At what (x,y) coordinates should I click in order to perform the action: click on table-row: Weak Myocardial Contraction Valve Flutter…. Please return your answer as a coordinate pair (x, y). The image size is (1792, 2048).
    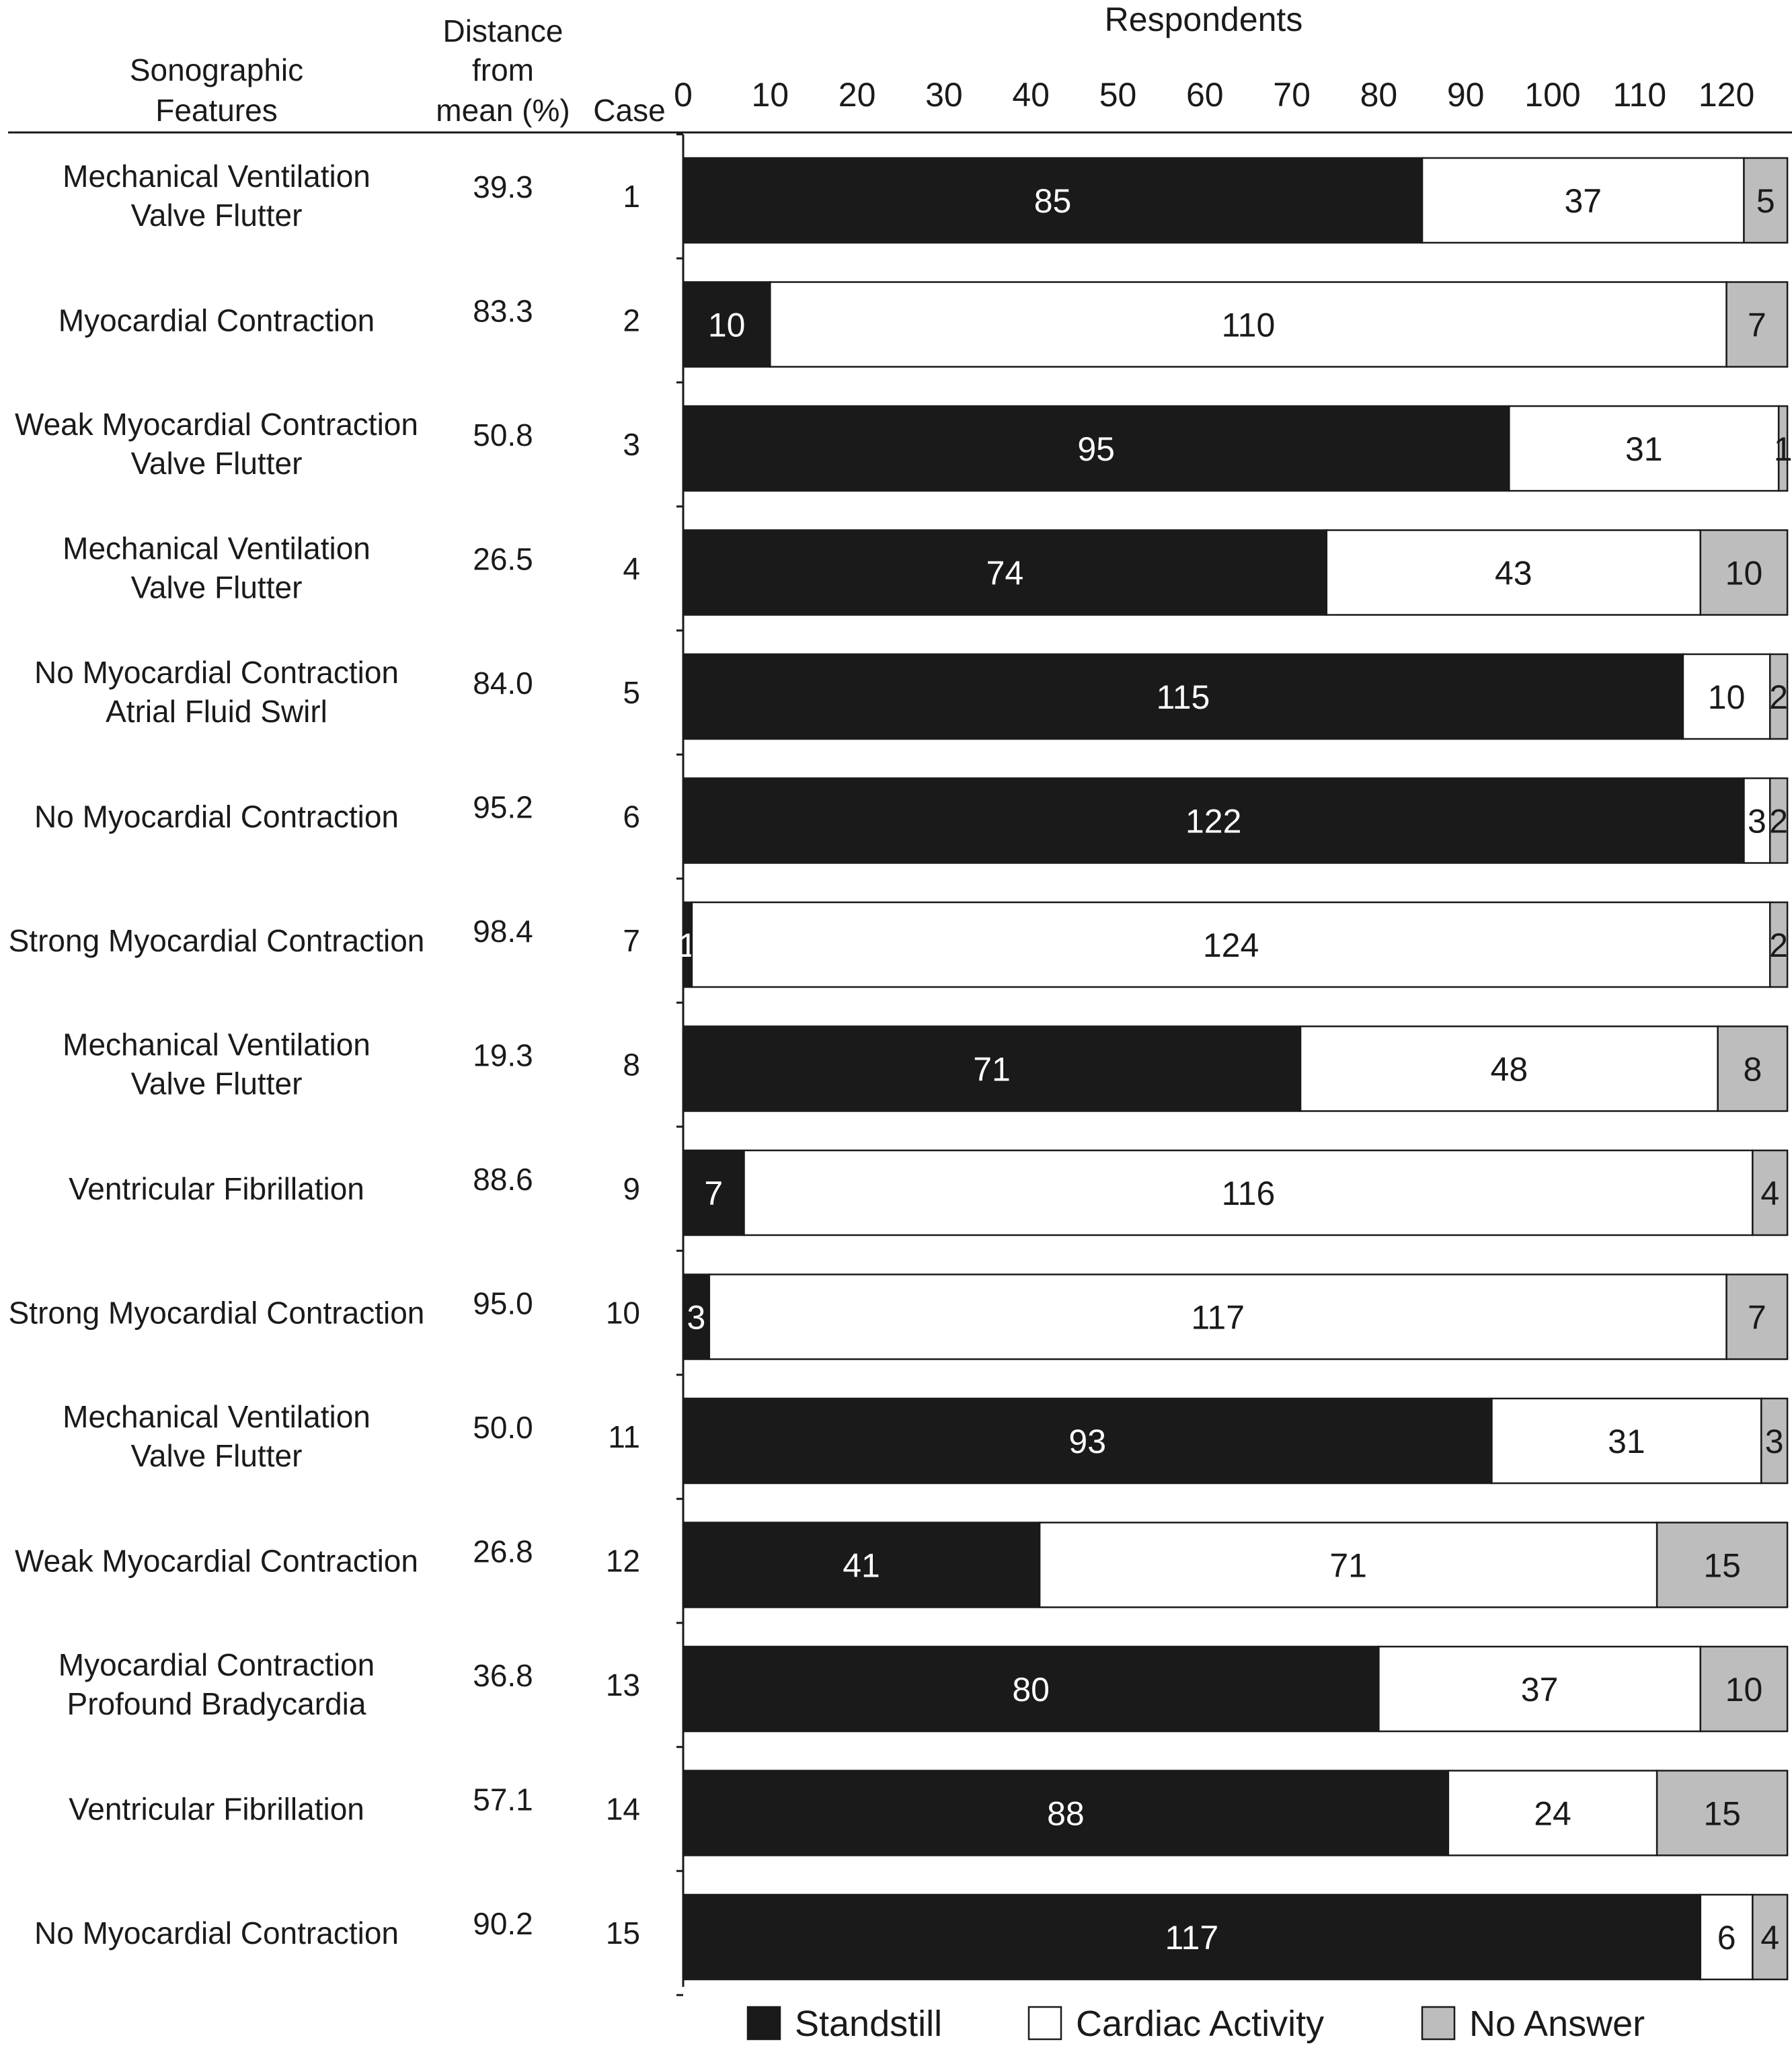
    Looking at the image, I should click on (327, 444).